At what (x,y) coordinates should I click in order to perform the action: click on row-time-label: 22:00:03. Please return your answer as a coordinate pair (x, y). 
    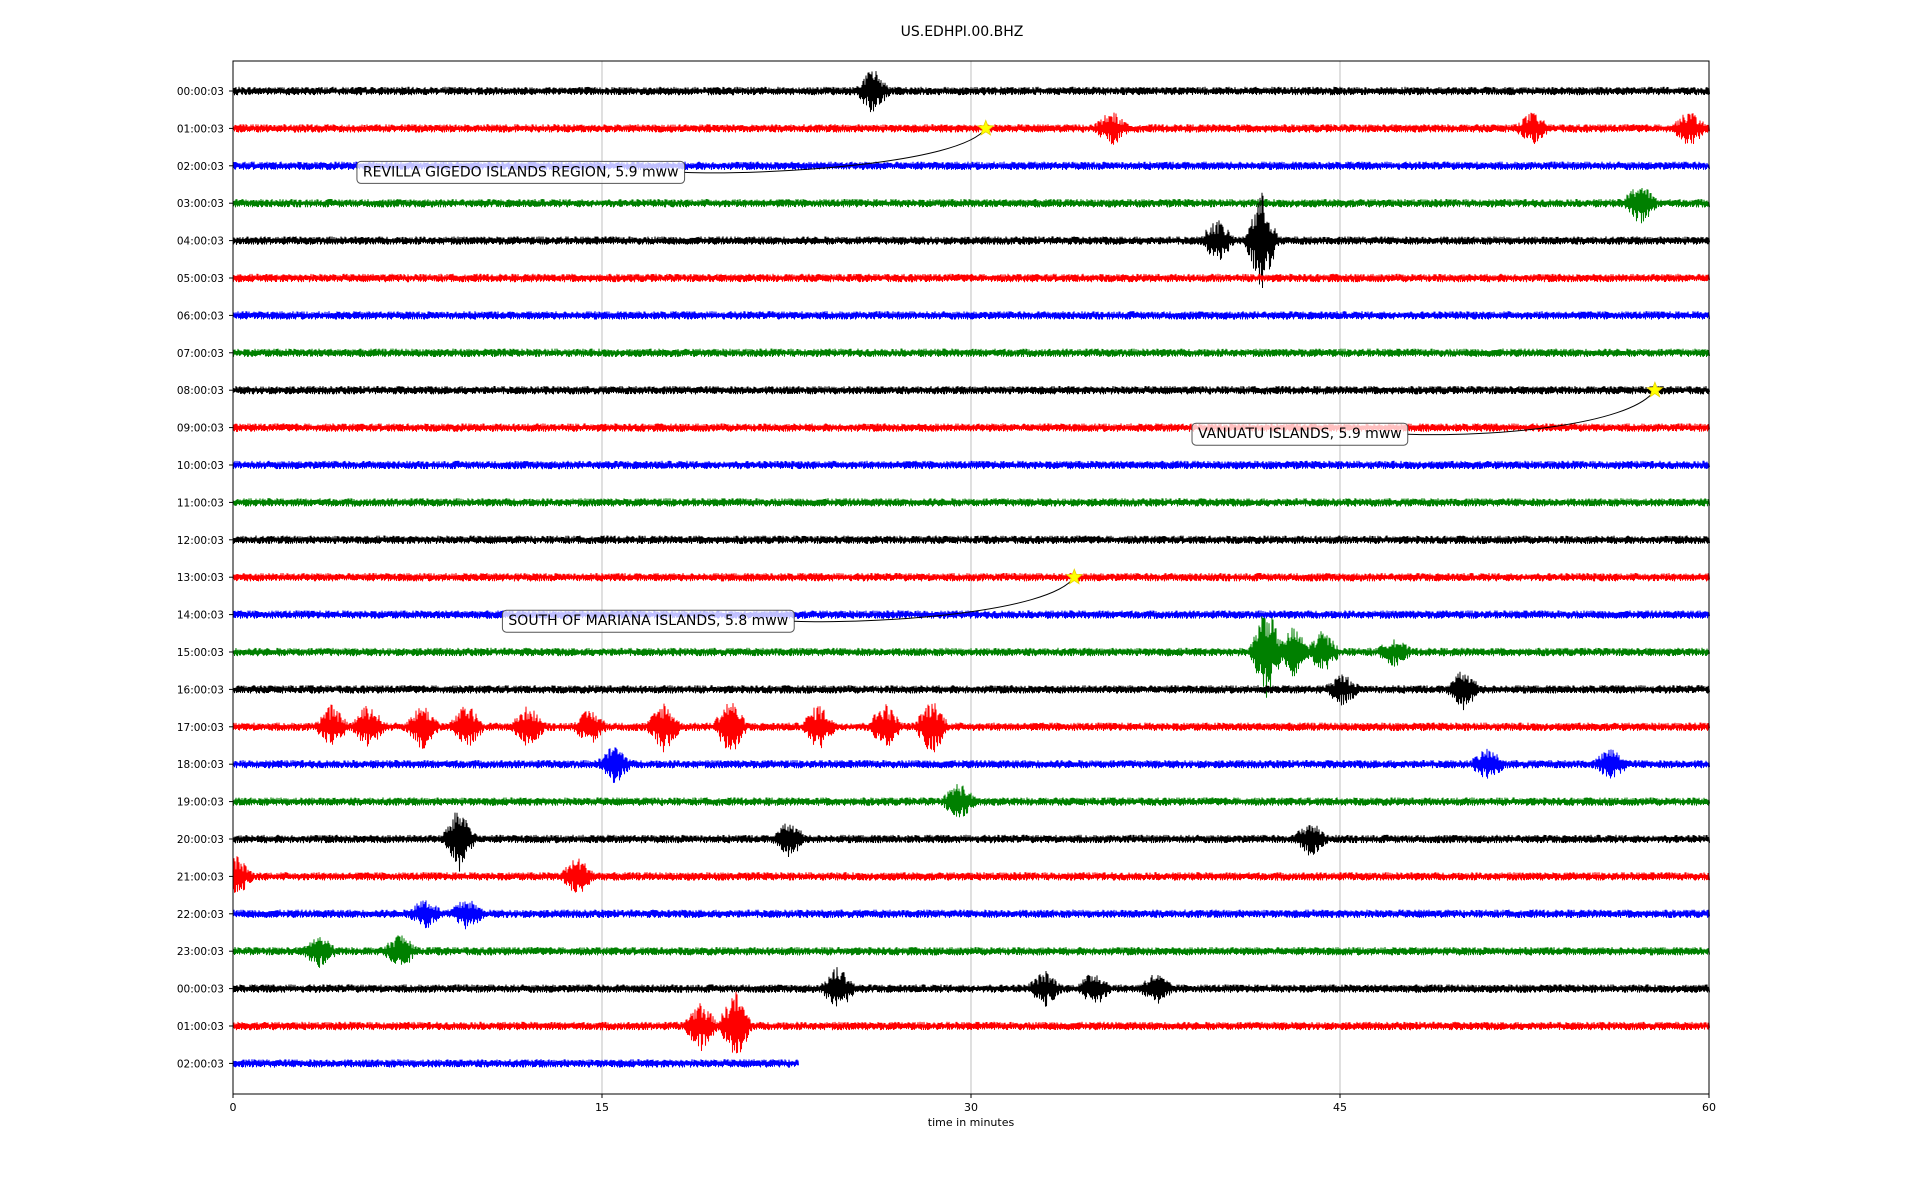
    Looking at the image, I should click on (200, 915).